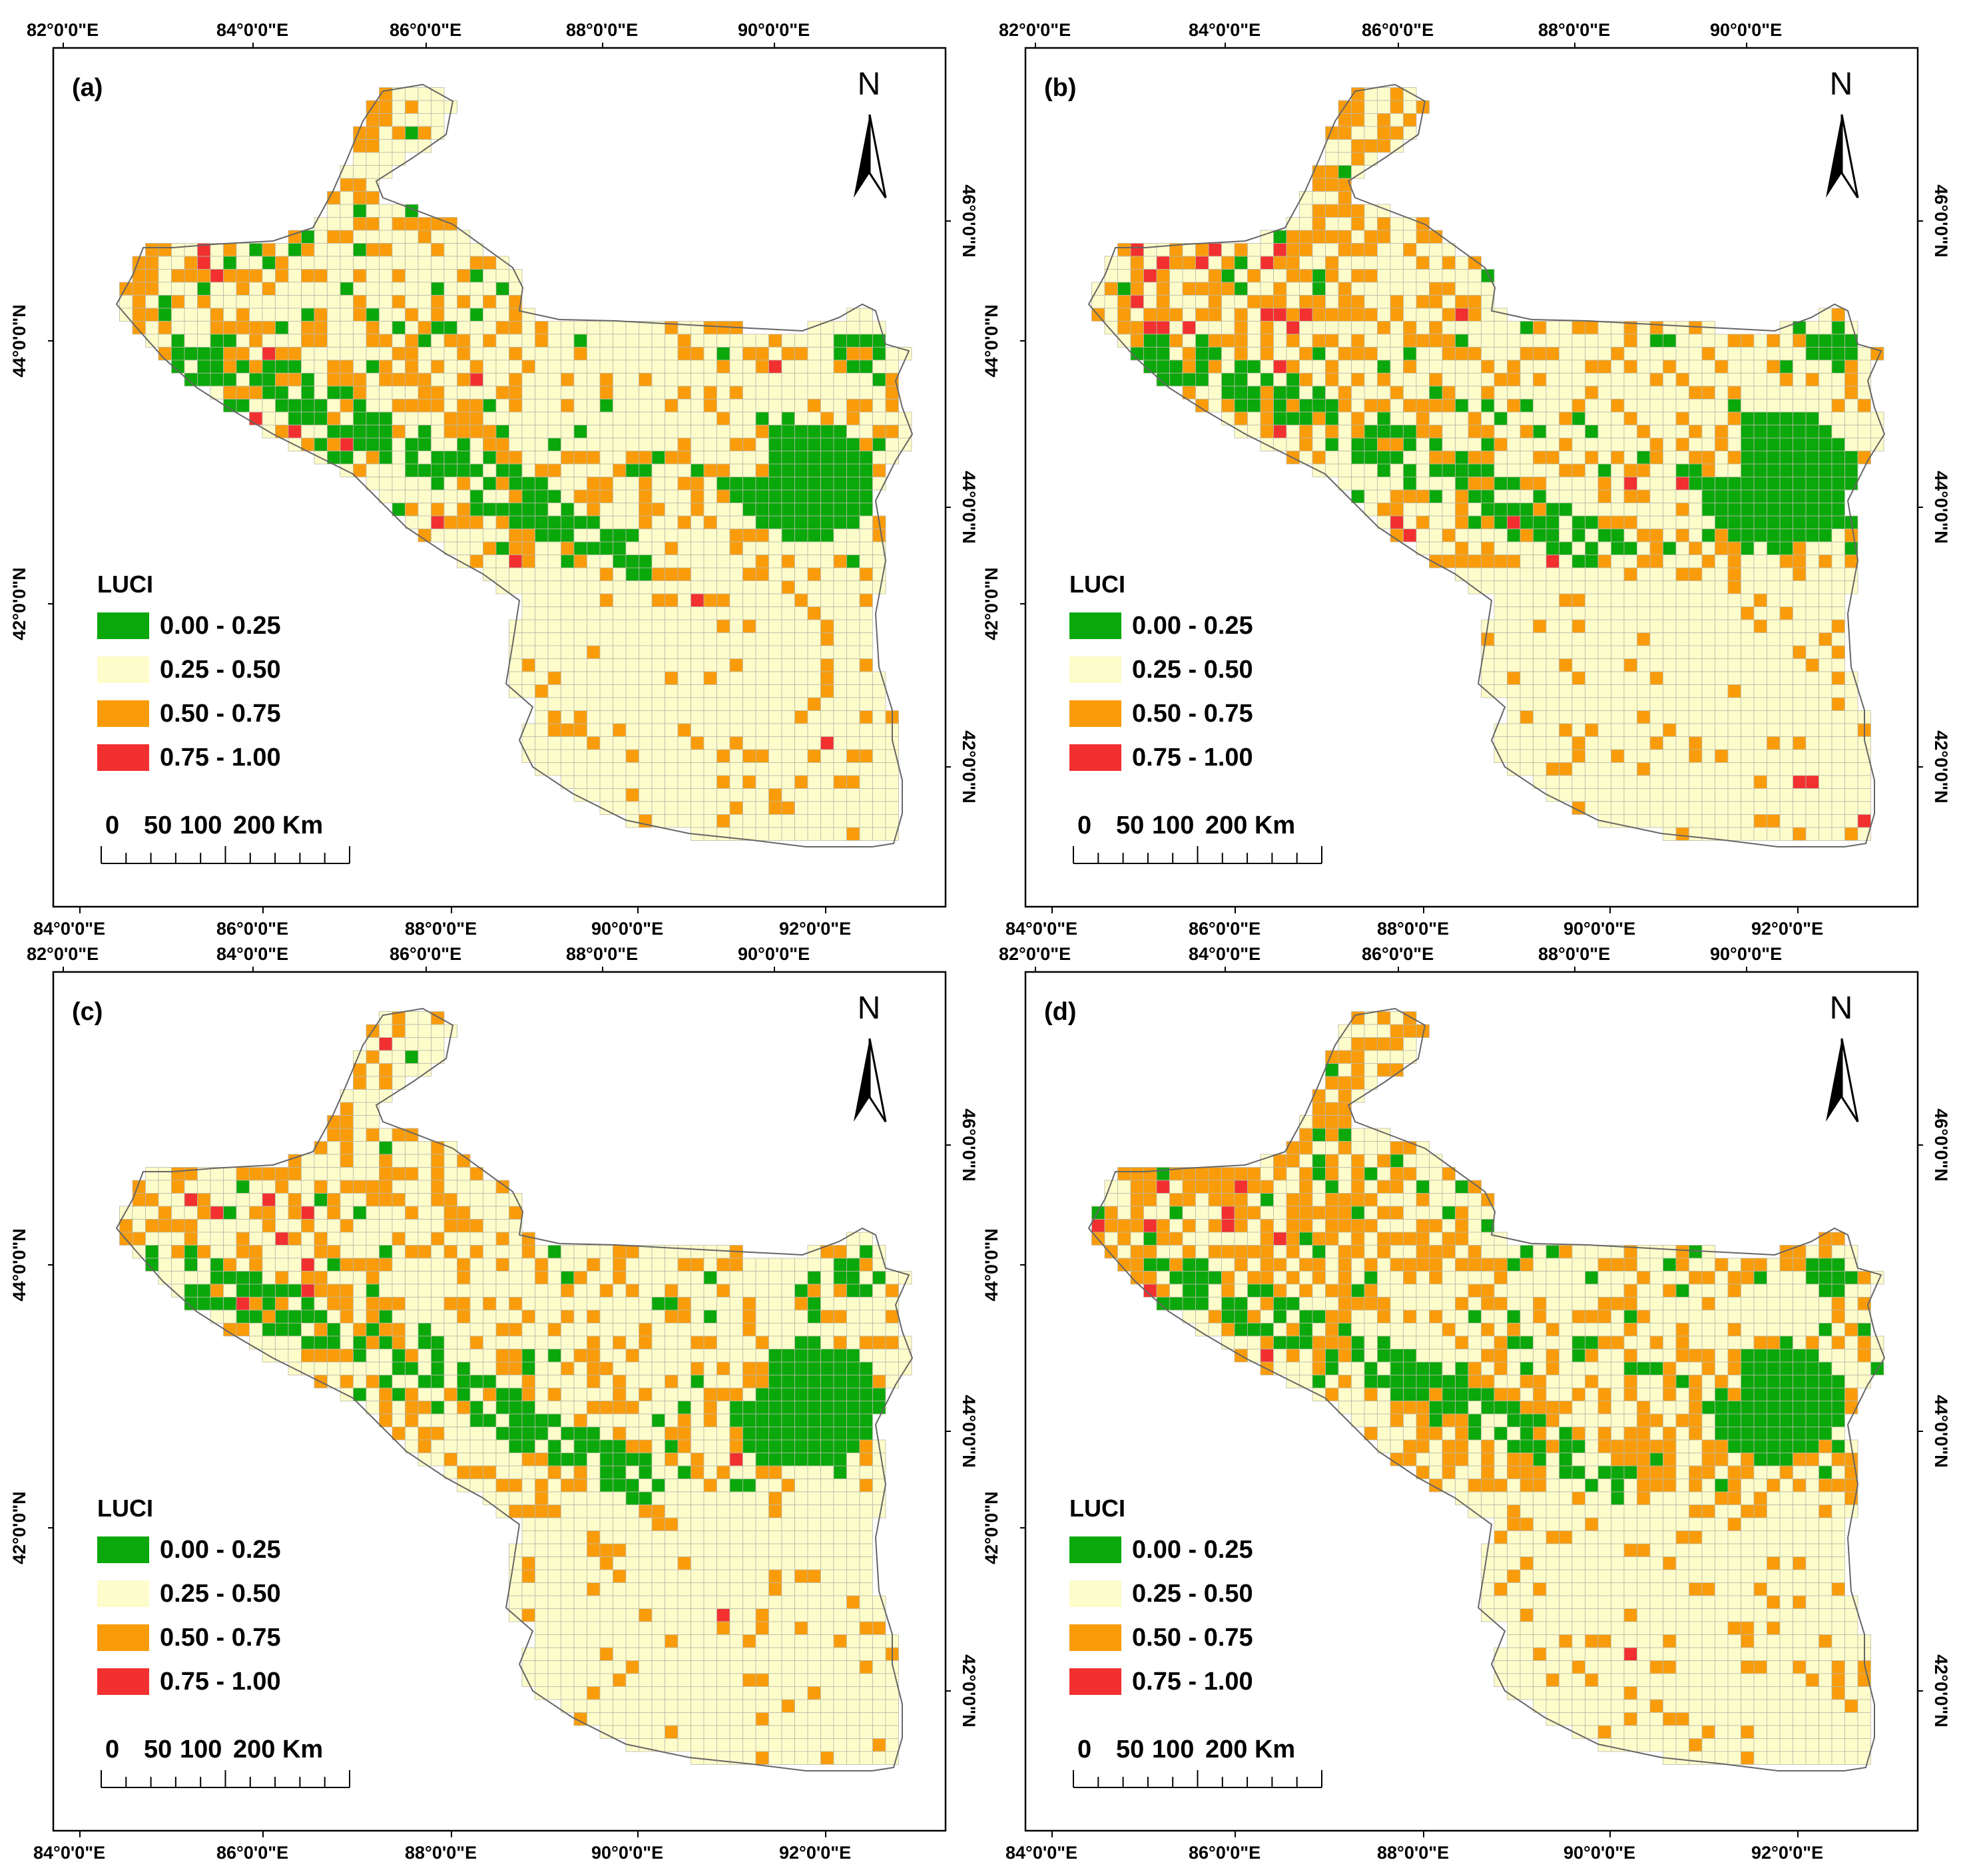  What do you see at coordinates (278, 825) in the screenshot?
I see `scale-bar-label: 200 Km` at bounding box center [278, 825].